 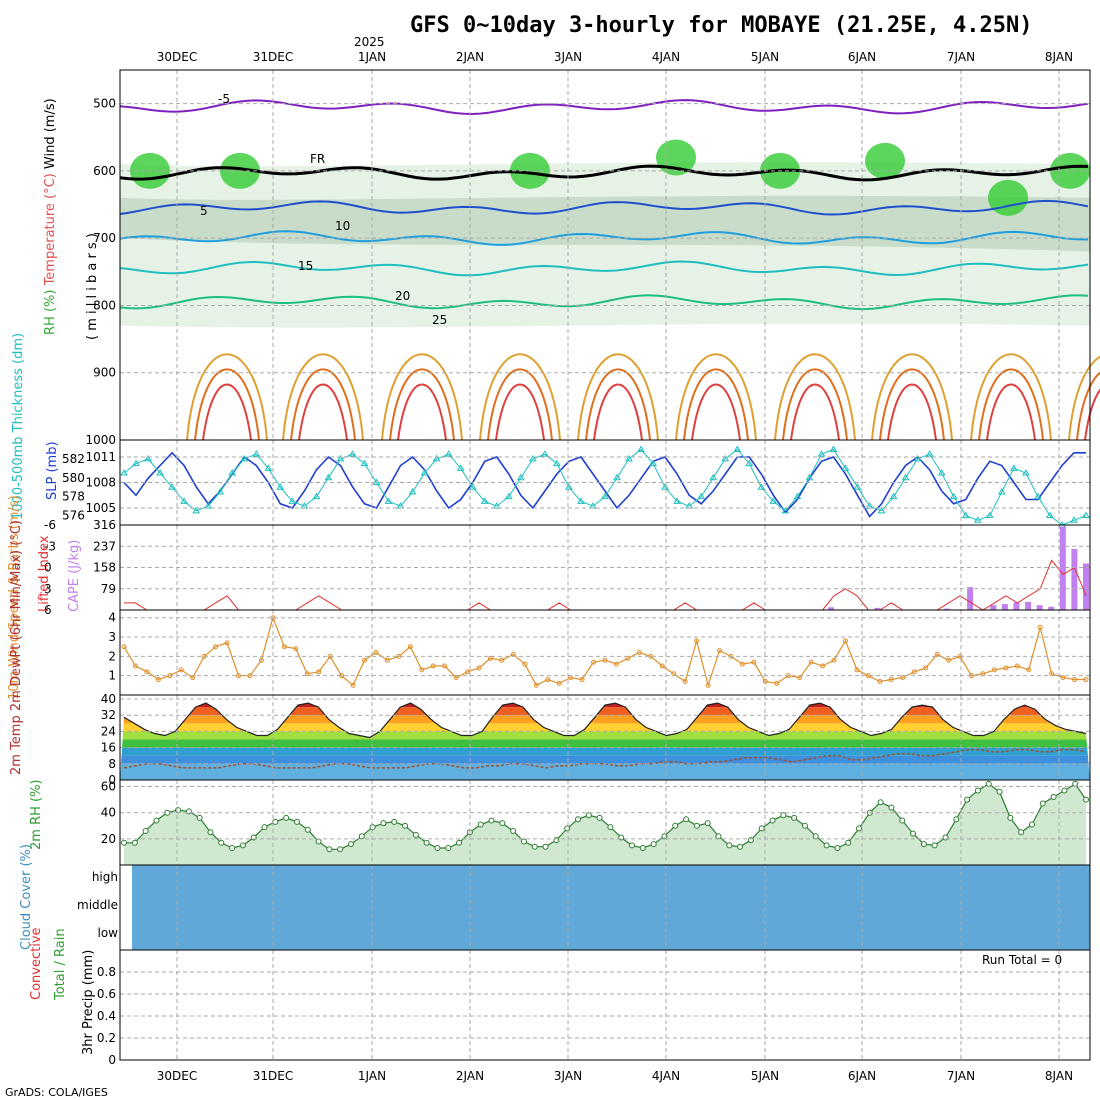 What do you see at coordinates (104, 104) in the screenshot?
I see `pressure-tick-label: 500` at bounding box center [104, 104].